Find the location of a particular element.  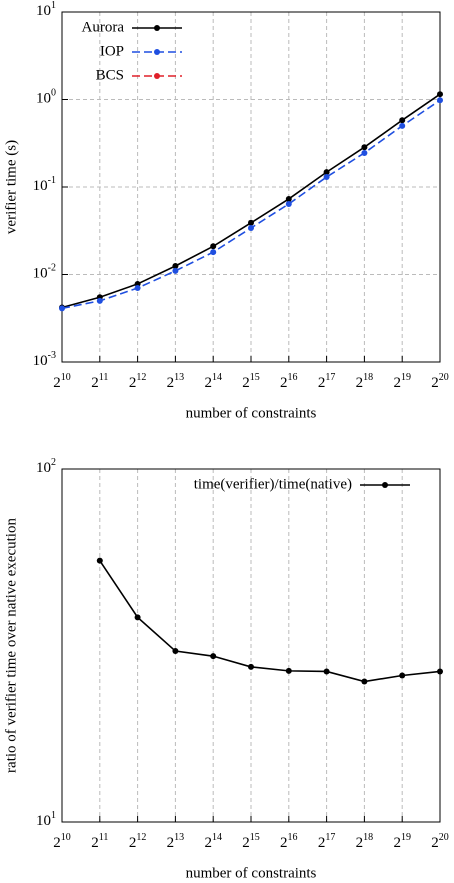

y-tick-label: 10⁻² is located at coordinates (44, 272).